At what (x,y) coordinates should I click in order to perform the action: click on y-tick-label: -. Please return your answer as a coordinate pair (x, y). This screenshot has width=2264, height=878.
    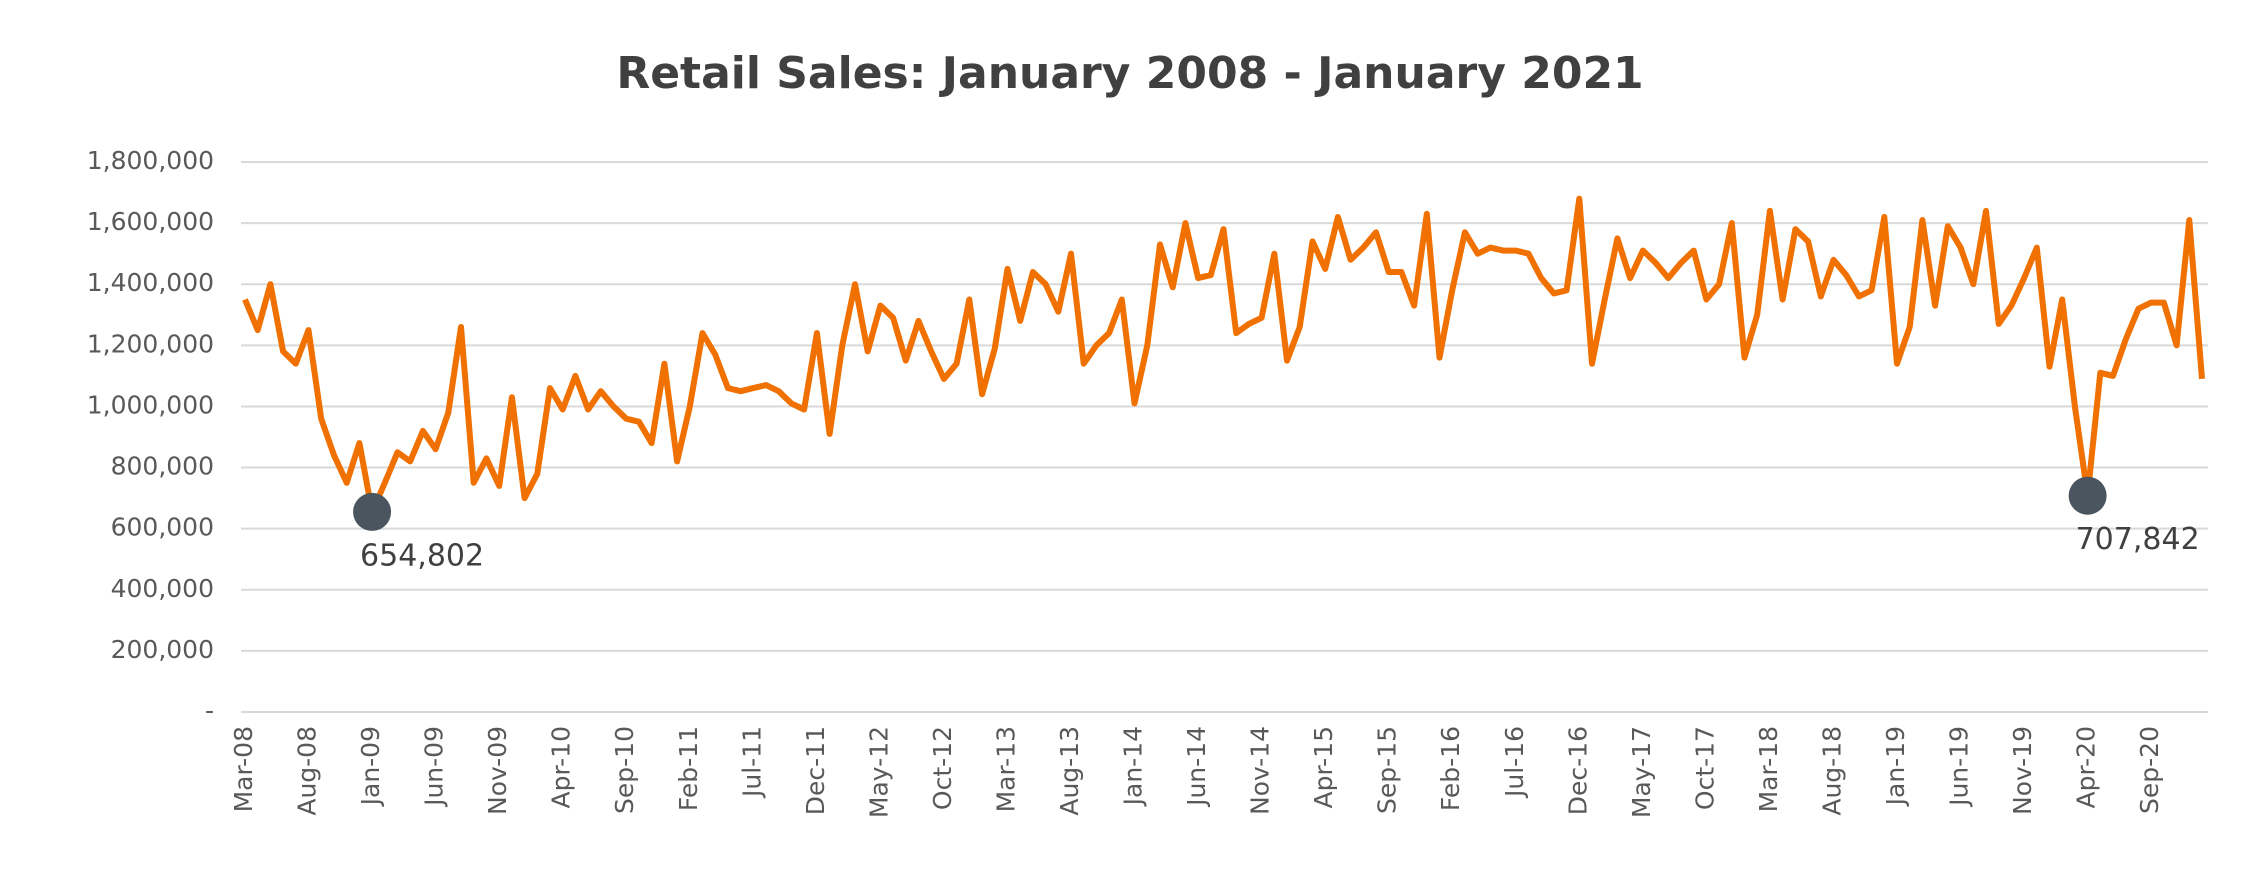
    Looking at the image, I should click on (209, 710).